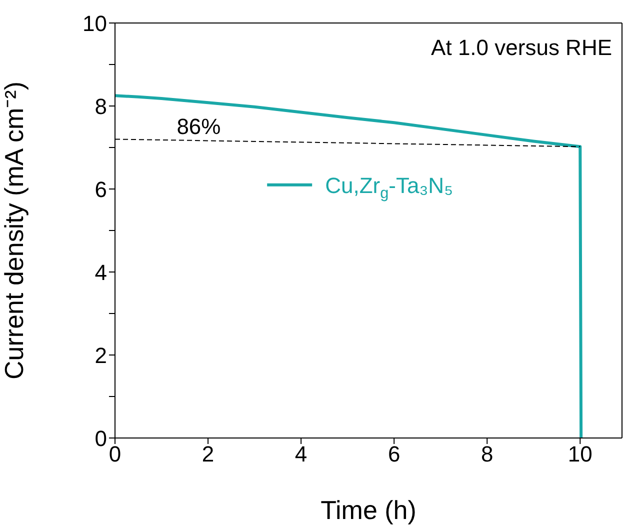  Describe the element at coordinates (521, 47) in the screenshot. I see `annotation: At 1.0 versus RHE` at that location.